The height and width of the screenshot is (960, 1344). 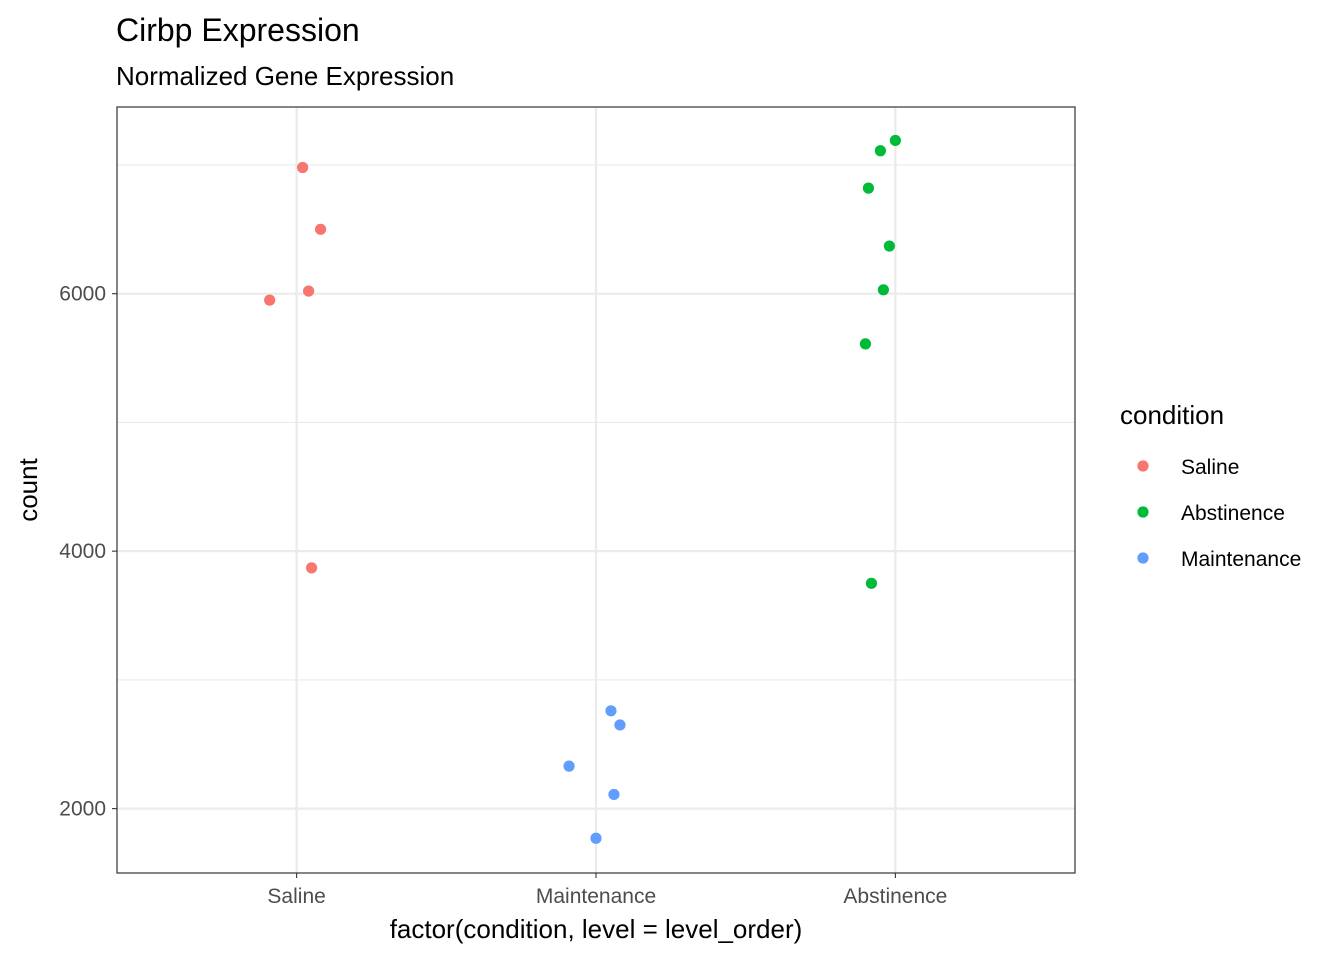 What do you see at coordinates (28, 489) in the screenshot?
I see `y-axis-title: count` at bounding box center [28, 489].